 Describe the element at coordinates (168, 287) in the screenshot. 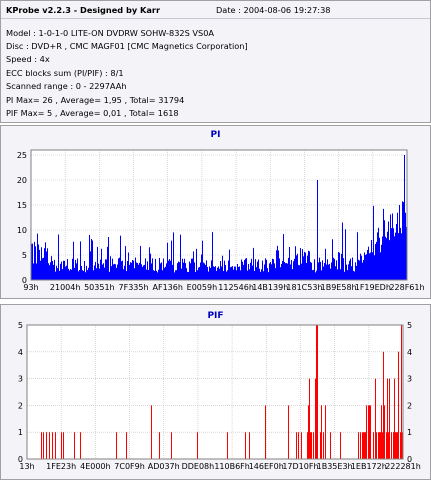

I see `x-tick-label: AF136h` at that location.